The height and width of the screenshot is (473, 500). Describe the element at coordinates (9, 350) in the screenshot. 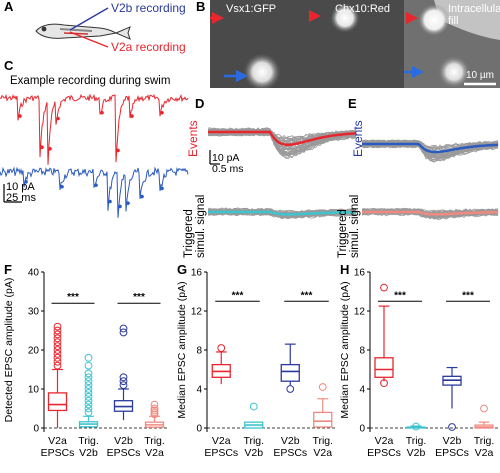

I see `y-axis-label: Detected EPSC amplitude (pA)` at that location.